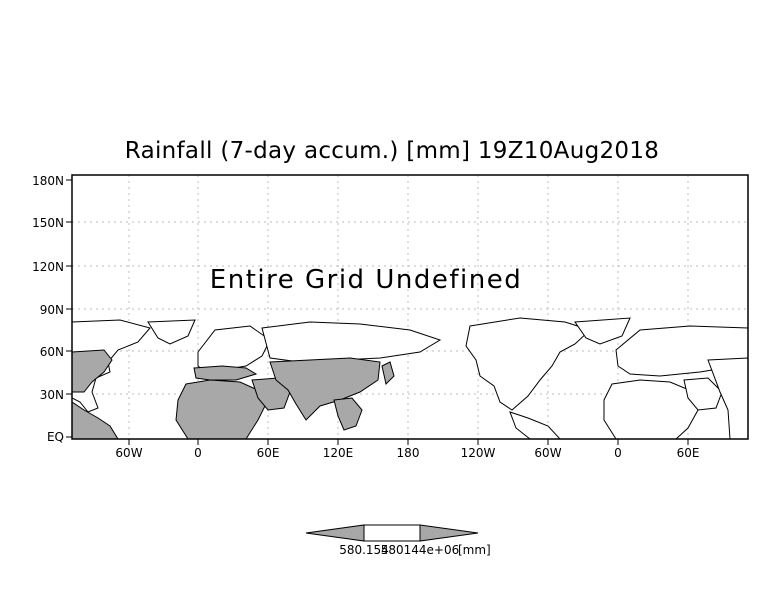 This screenshot has width=784, height=612. What do you see at coordinates (474, 550) in the screenshot?
I see `colorbar-unit: [mm]` at bounding box center [474, 550].